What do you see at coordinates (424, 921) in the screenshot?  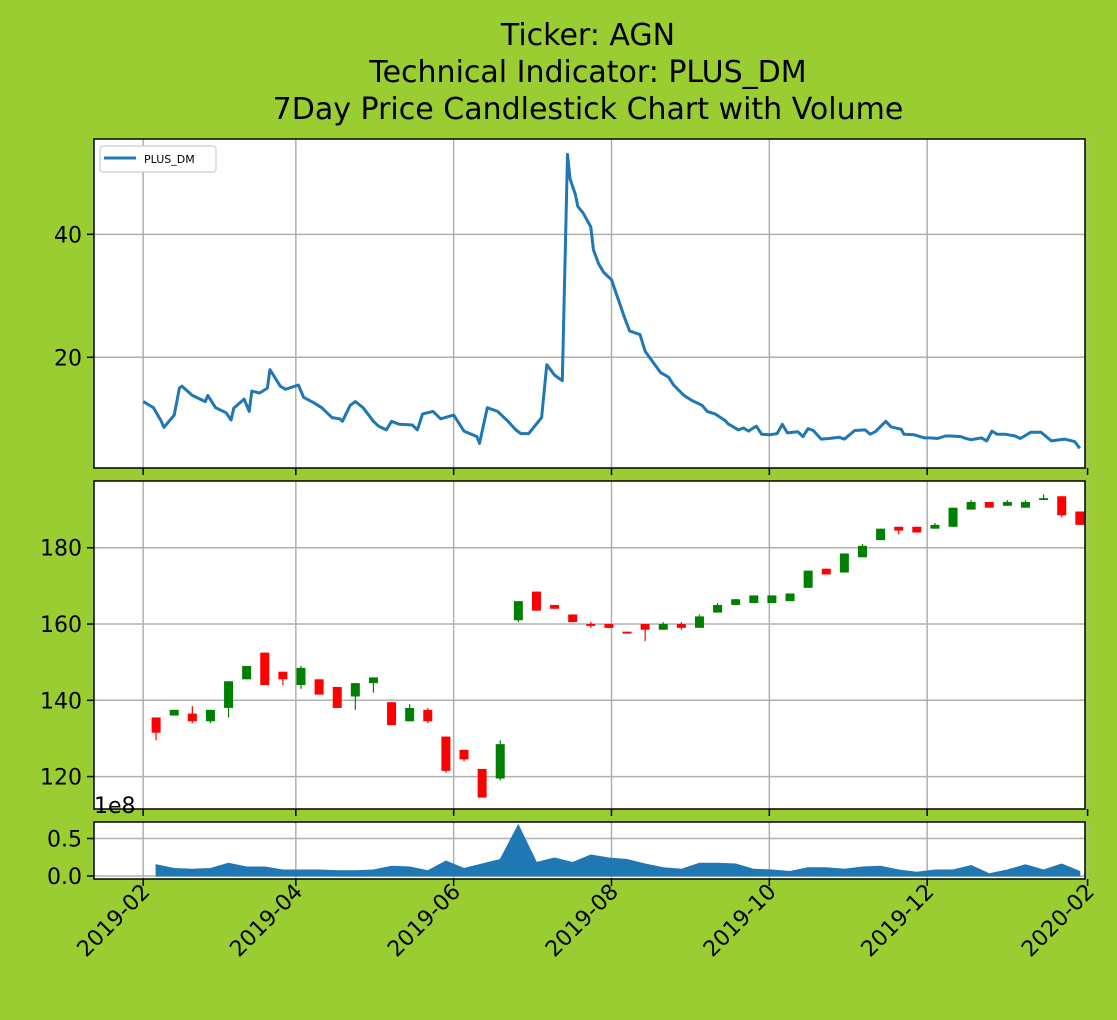 I see `x-tick-label: 2019-06` at bounding box center [424, 921].